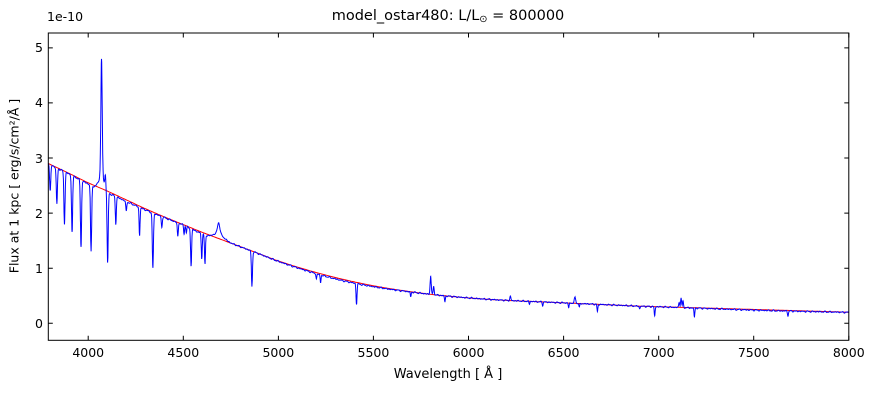 The height and width of the screenshot is (400, 880). I want to click on y-tick-label: 4, so click(39, 103).